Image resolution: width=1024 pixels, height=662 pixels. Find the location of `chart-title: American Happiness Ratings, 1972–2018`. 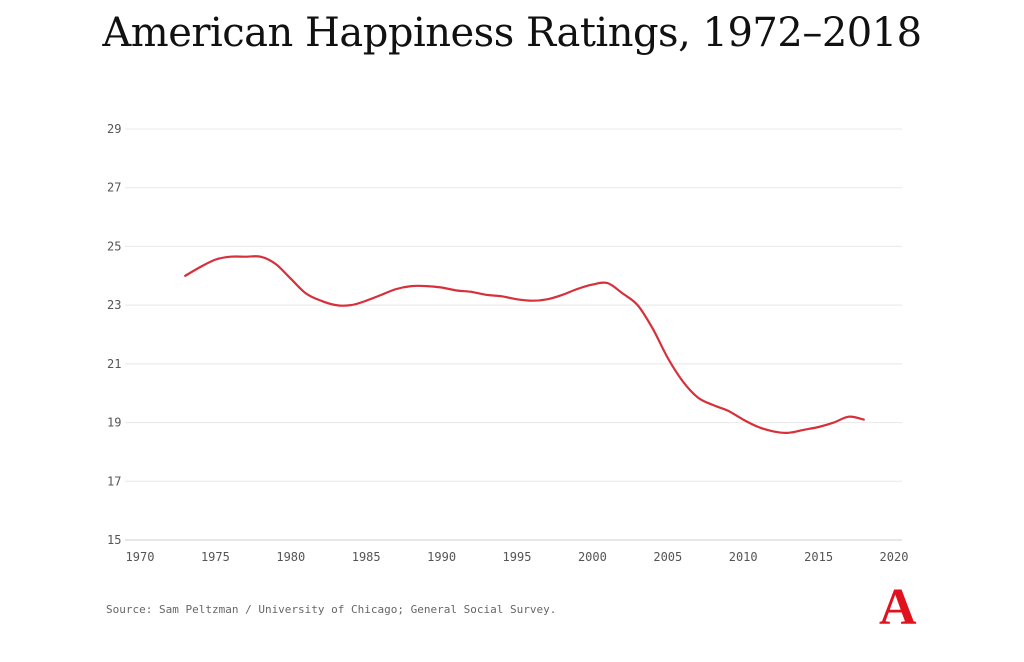

chart-title: American Happiness Ratings, 1972–2018 is located at coordinates (512, 33).